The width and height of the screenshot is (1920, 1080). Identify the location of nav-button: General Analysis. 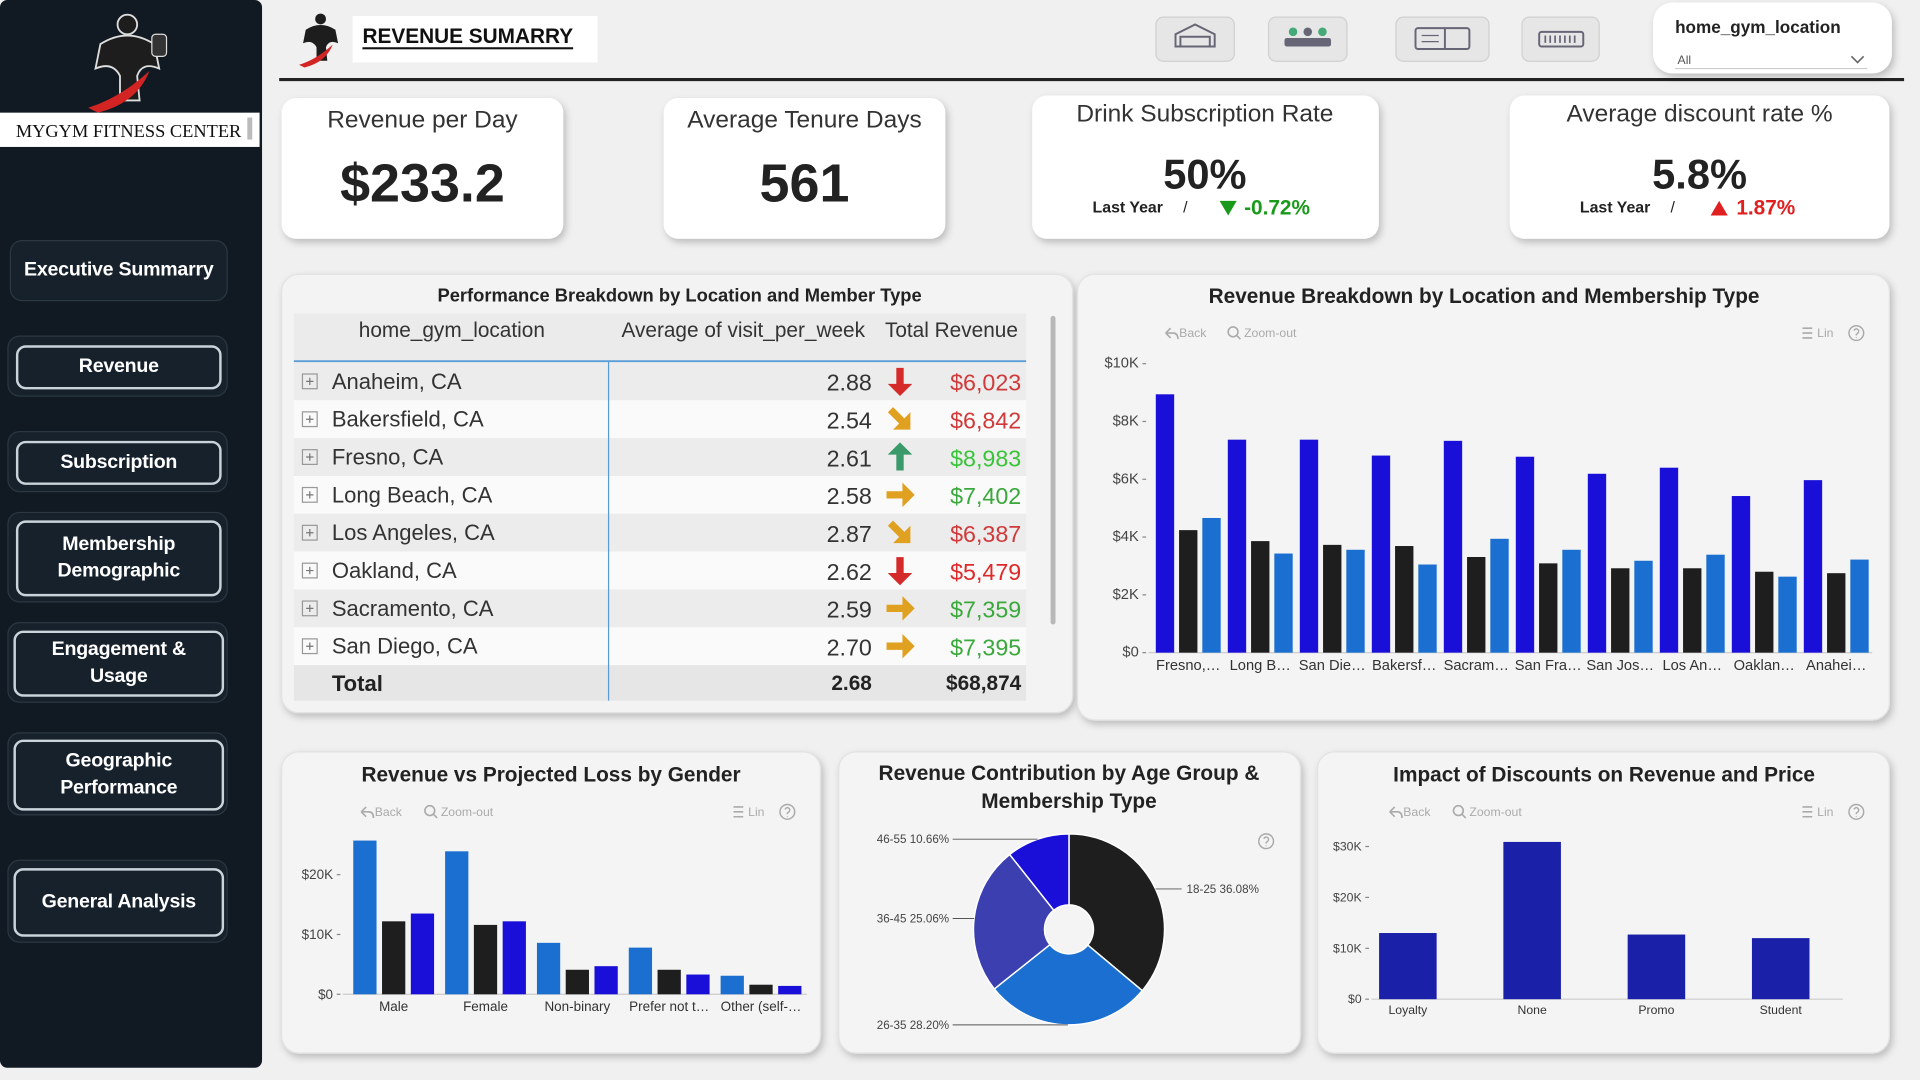
(117, 901).